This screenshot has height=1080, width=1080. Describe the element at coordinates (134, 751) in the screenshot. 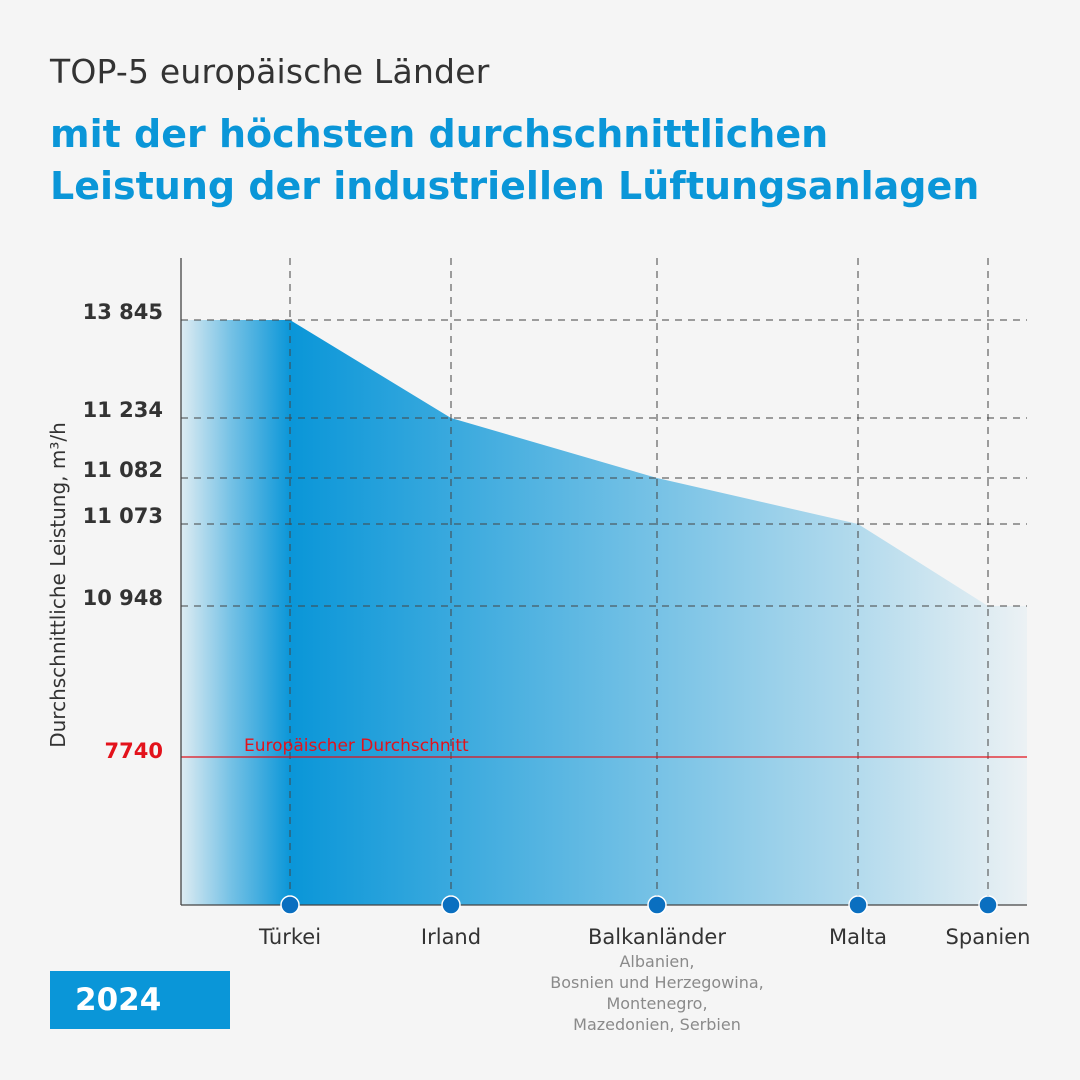

I see `y-tick-label-average: 7740` at that location.